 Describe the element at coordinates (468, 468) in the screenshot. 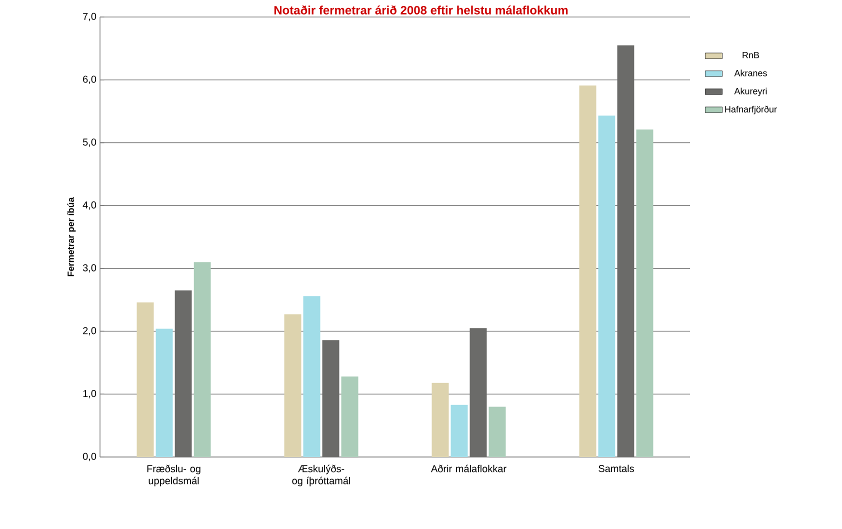

I see `x-tick-label: Aðrir málaflokkar` at that location.